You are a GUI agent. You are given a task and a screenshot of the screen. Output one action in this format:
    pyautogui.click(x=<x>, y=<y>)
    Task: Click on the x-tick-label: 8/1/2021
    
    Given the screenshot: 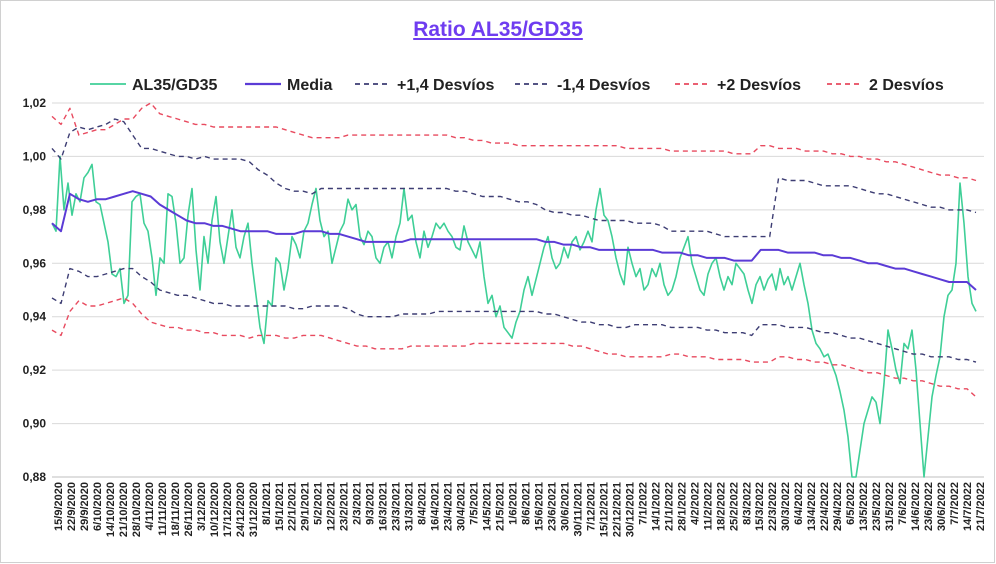 What is the action you would take?
    pyautogui.click(x=267, y=503)
    